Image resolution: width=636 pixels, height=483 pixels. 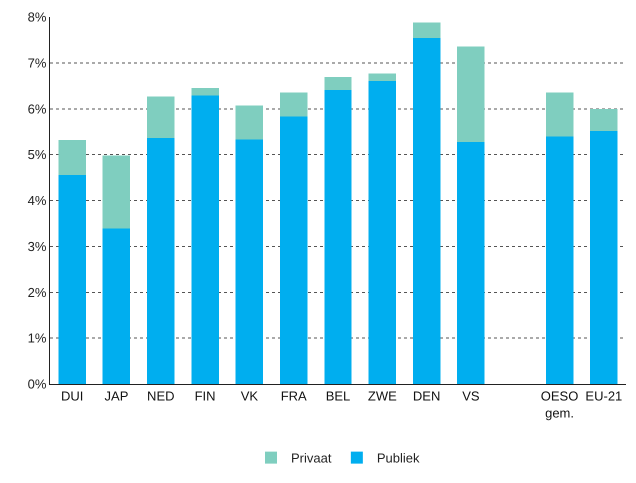 I want to click on x-tick-label: VS, so click(x=471, y=396).